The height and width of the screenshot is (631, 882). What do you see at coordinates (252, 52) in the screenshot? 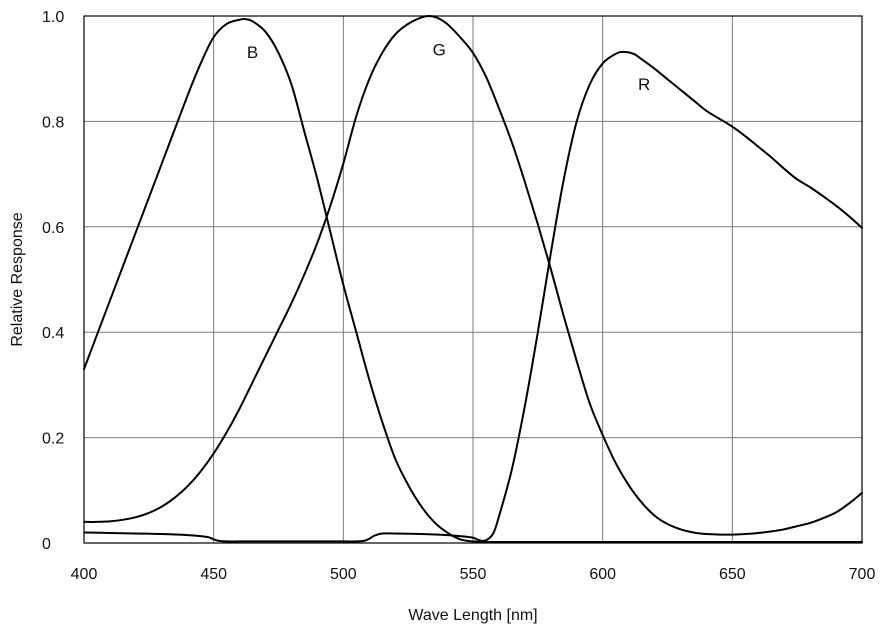
I see `curve-label-b: B` at bounding box center [252, 52].